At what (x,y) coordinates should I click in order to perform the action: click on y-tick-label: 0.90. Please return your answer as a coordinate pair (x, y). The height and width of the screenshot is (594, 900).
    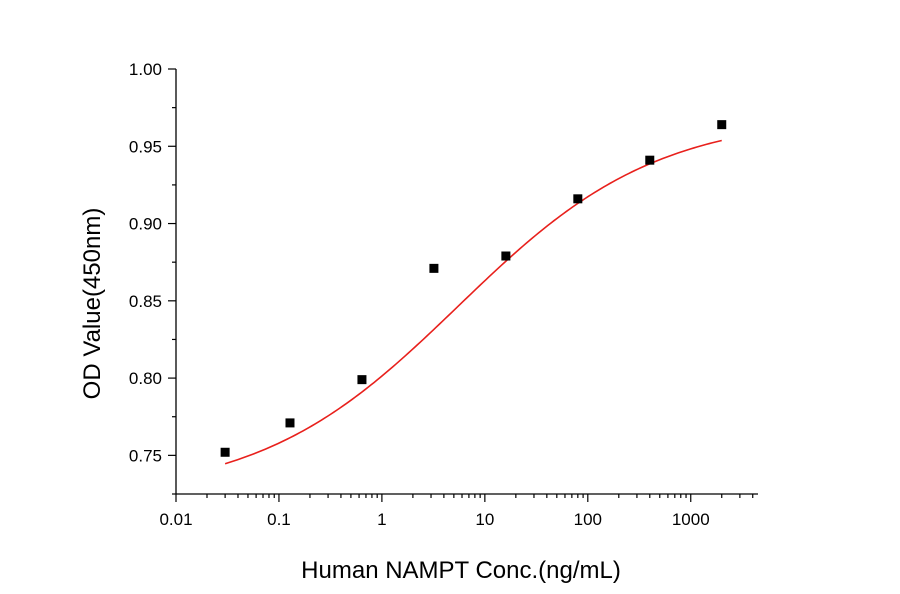
    Looking at the image, I should click on (145, 224).